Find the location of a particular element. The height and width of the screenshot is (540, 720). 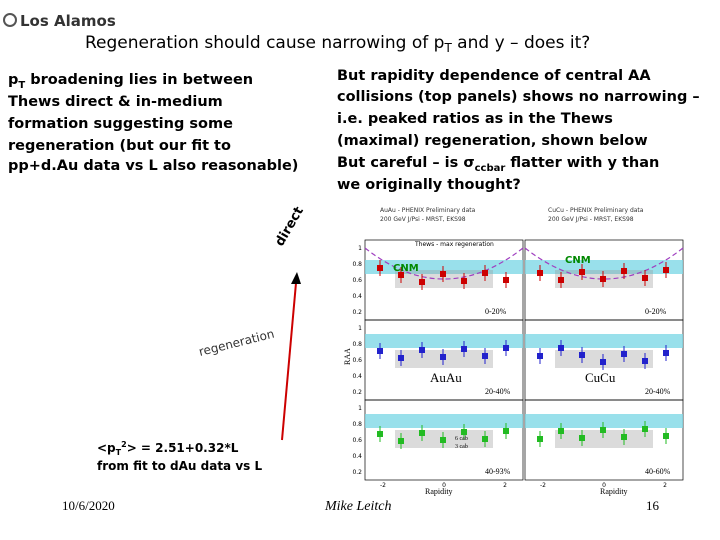

syst-band is located at coordinates (604, 439).